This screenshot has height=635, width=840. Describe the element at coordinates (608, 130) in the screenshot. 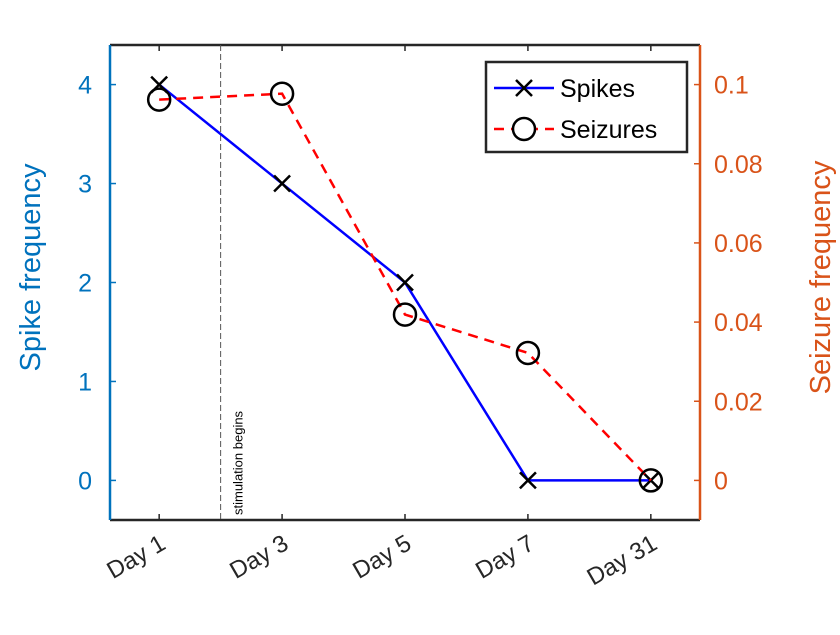

I see `legend-label-seizures: Seizures` at that location.